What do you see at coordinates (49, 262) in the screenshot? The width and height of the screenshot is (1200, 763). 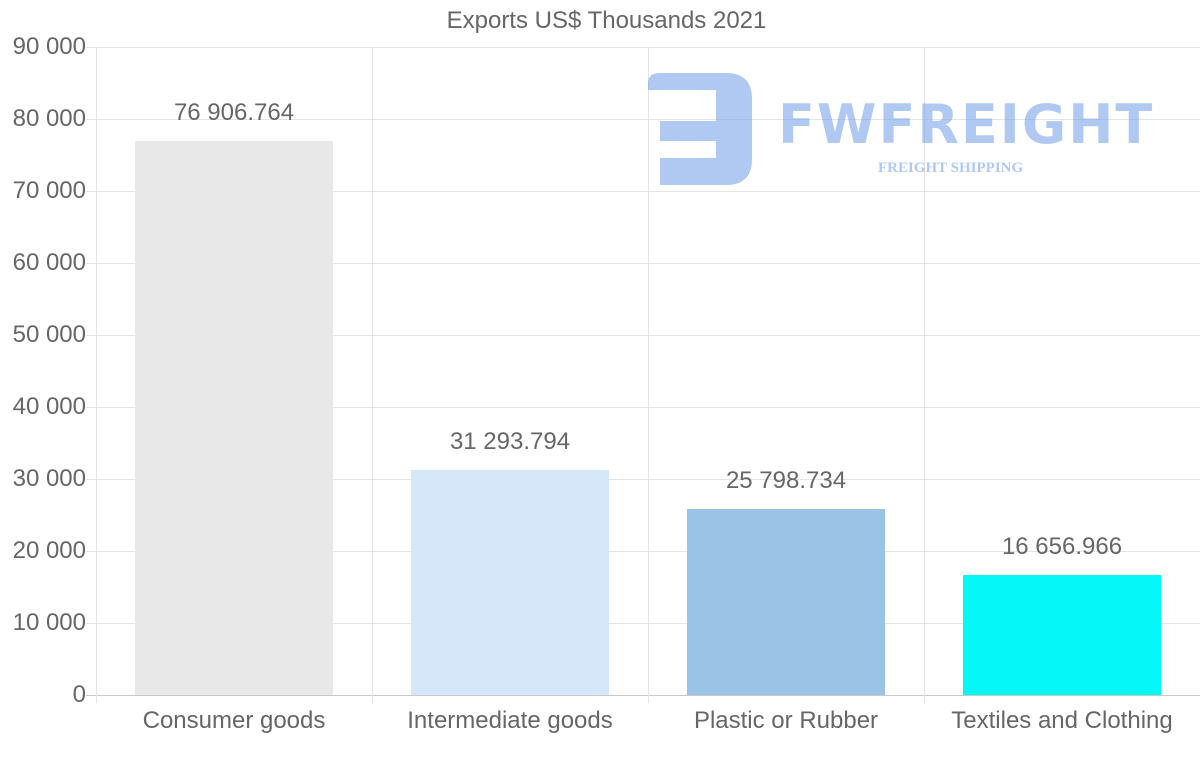 I see `y-tick-label: 60 000` at bounding box center [49, 262].